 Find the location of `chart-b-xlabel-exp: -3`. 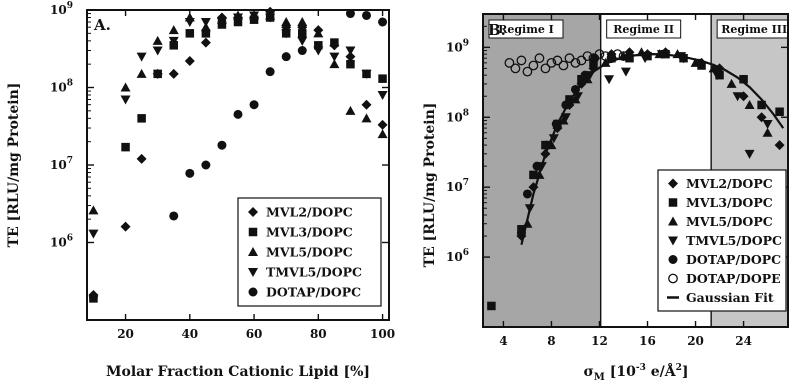

chart-b-xlabel-exp: -3 is located at coordinates (641, 368).